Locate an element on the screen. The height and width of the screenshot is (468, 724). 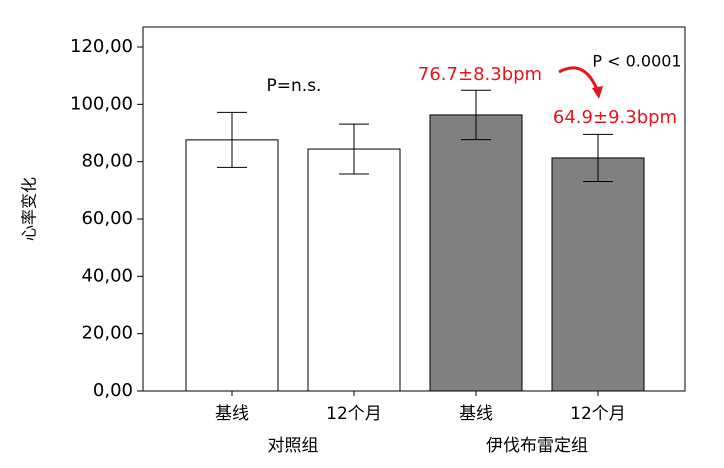
y-tick-label: 100,00 is located at coordinates (101, 103).